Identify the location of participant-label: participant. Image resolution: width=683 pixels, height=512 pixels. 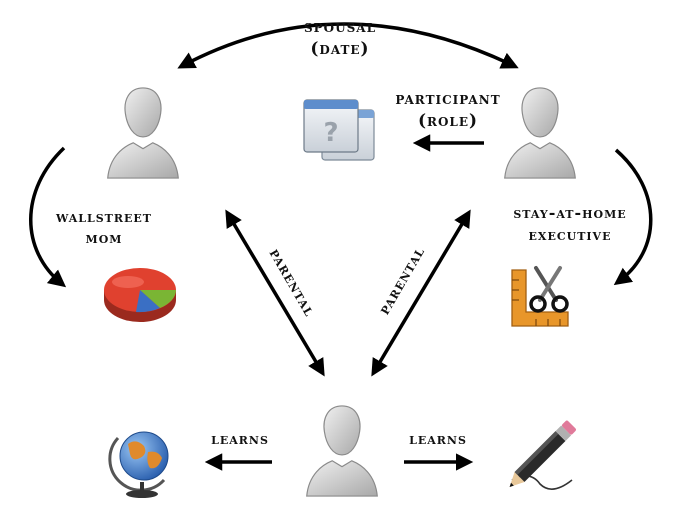
(447, 99).